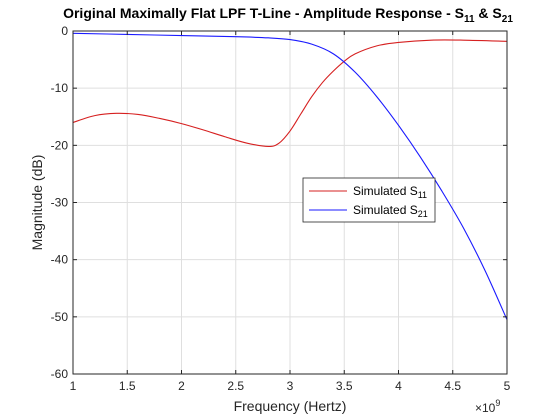 The height and width of the screenshot is (420, 560). I want to click on y-tick-label: 0, so click(64, 31).